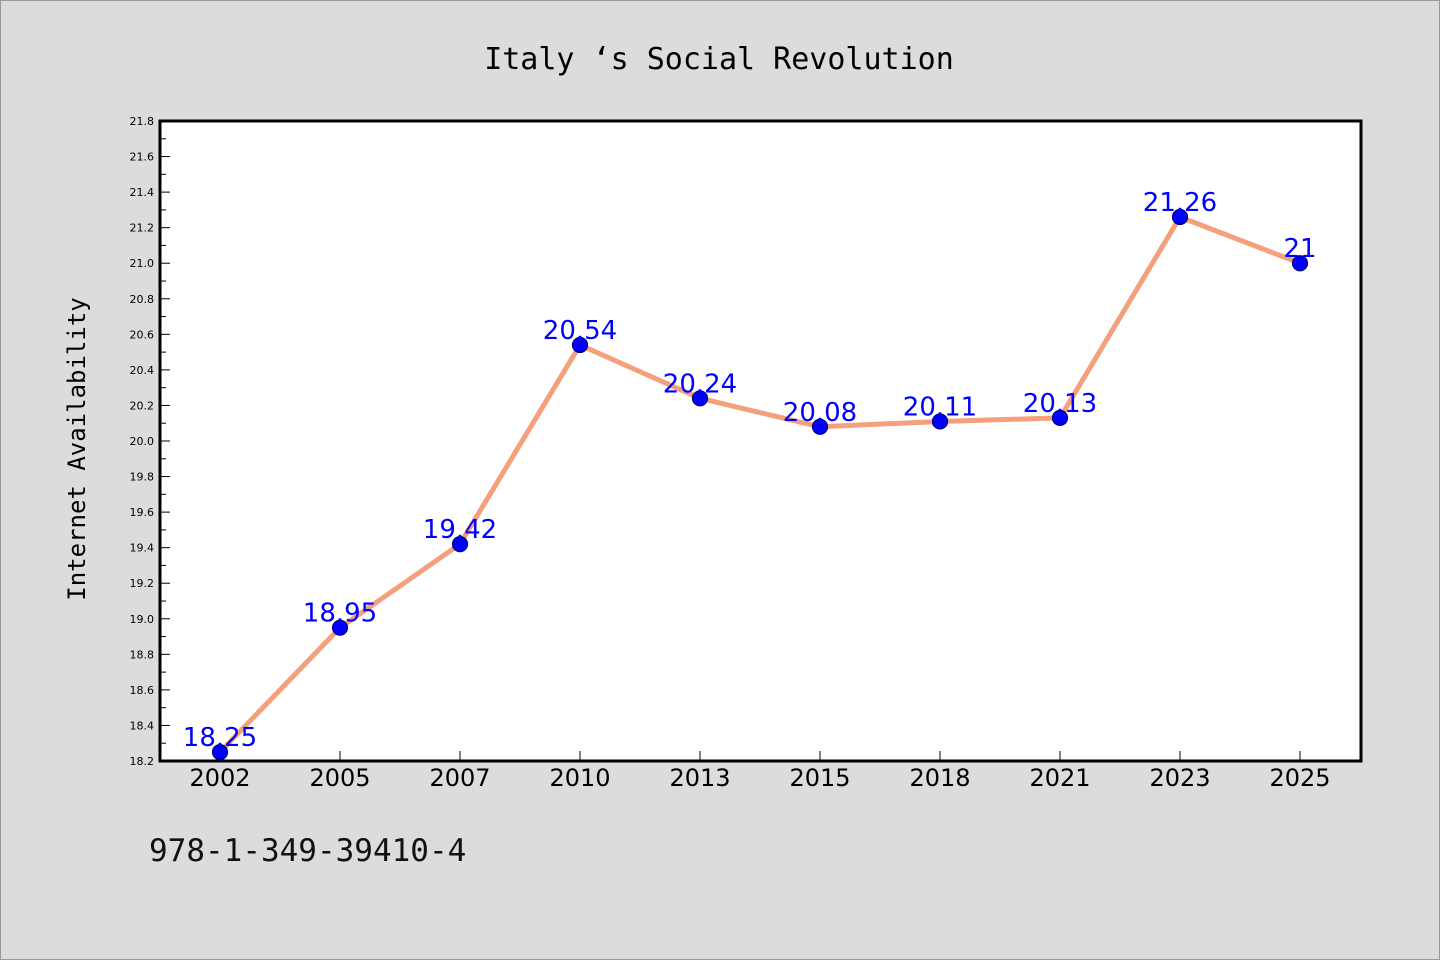 The image size is (1440, 960). I want to click on data-label: 20.24, so click(700, 384).